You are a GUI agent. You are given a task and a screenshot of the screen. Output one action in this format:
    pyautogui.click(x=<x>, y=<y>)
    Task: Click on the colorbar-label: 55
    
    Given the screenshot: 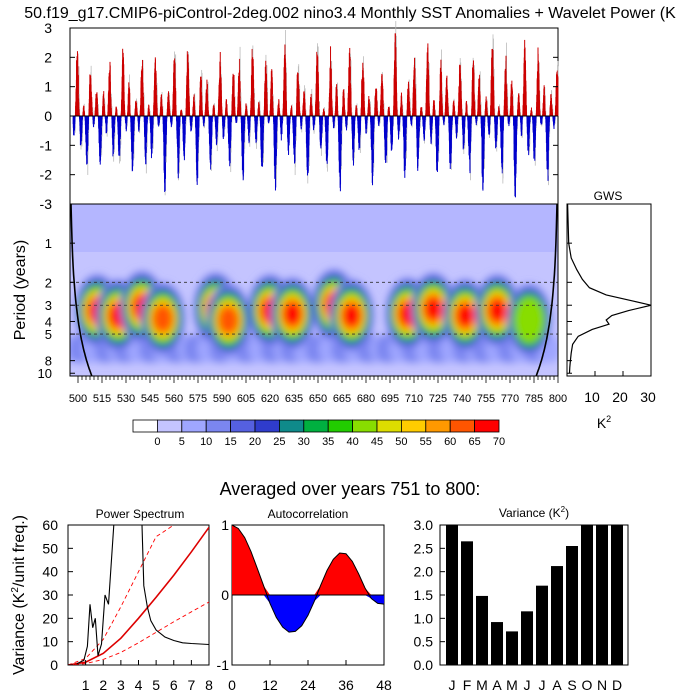 What is the action you would take?
    pyautogui.click(x=426, y=442)
    